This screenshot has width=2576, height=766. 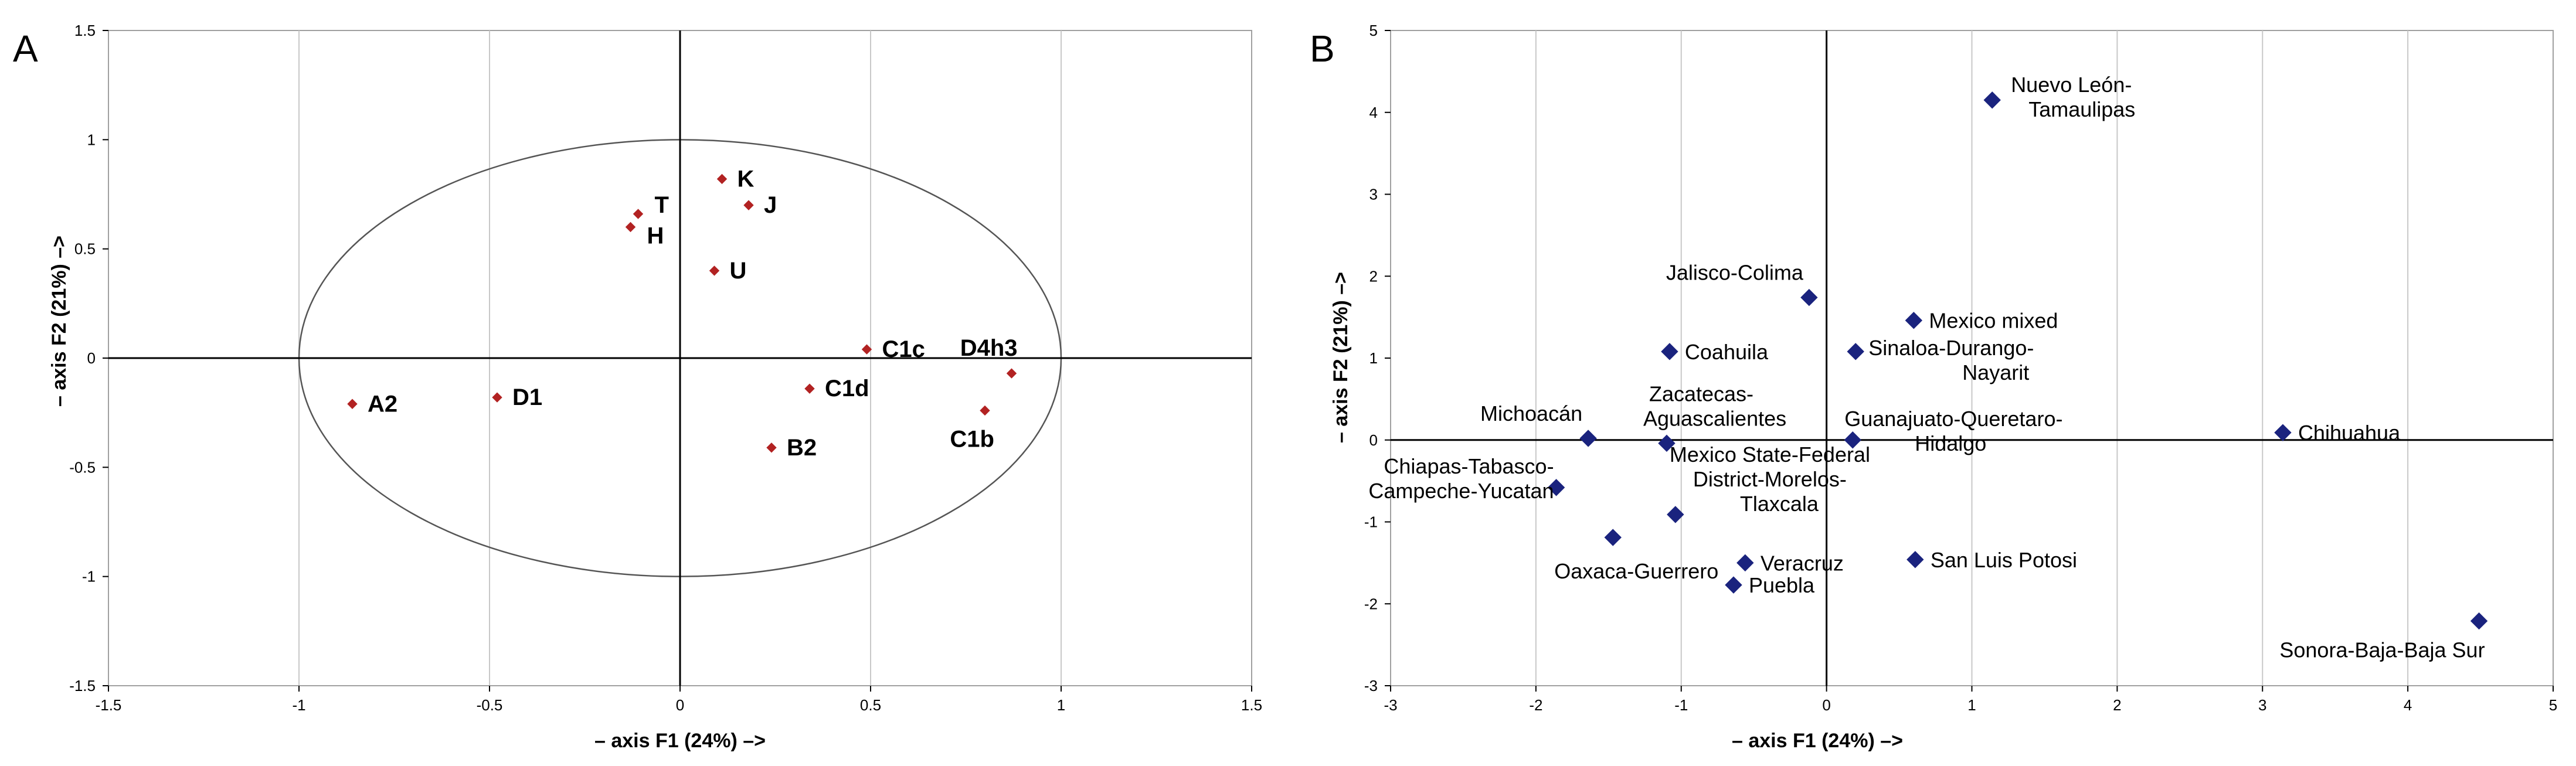 I want to click on panel-a-point-label: K, so click(x=747, y=179).